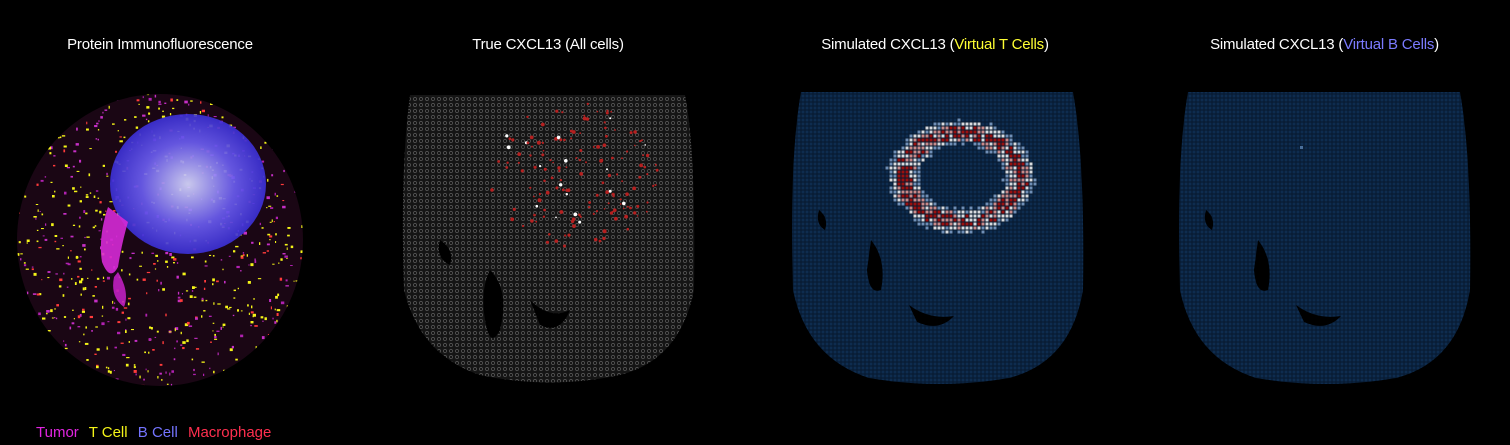  I want to click on simulated-t-cell-grid, so click(938, 238).